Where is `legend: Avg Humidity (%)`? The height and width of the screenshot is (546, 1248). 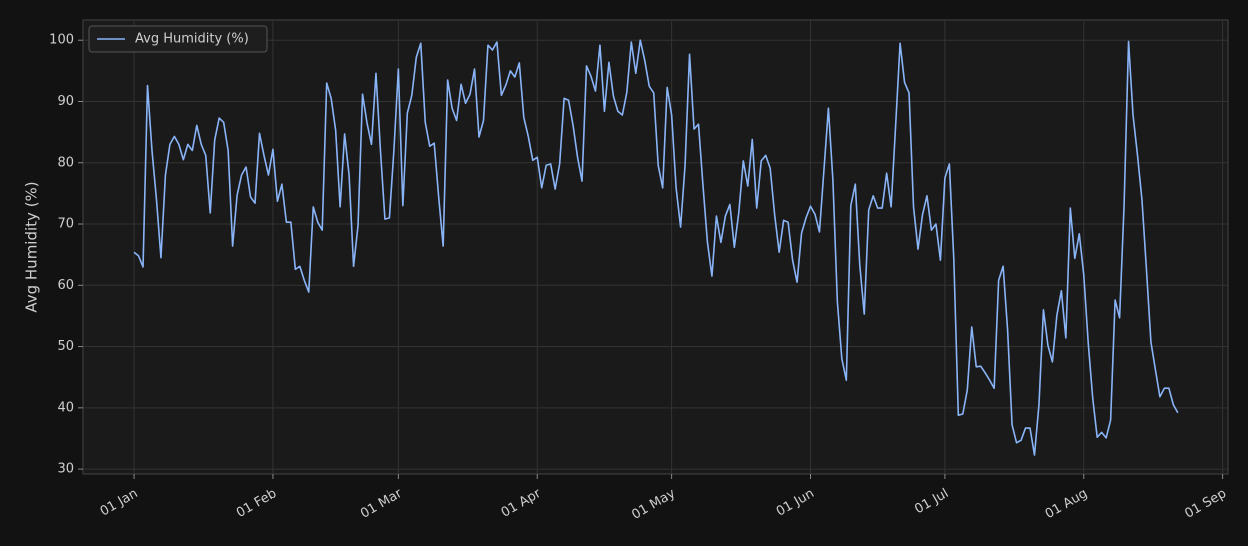 legend: Avg Humidity (%) is located at coordinates (178, 39).